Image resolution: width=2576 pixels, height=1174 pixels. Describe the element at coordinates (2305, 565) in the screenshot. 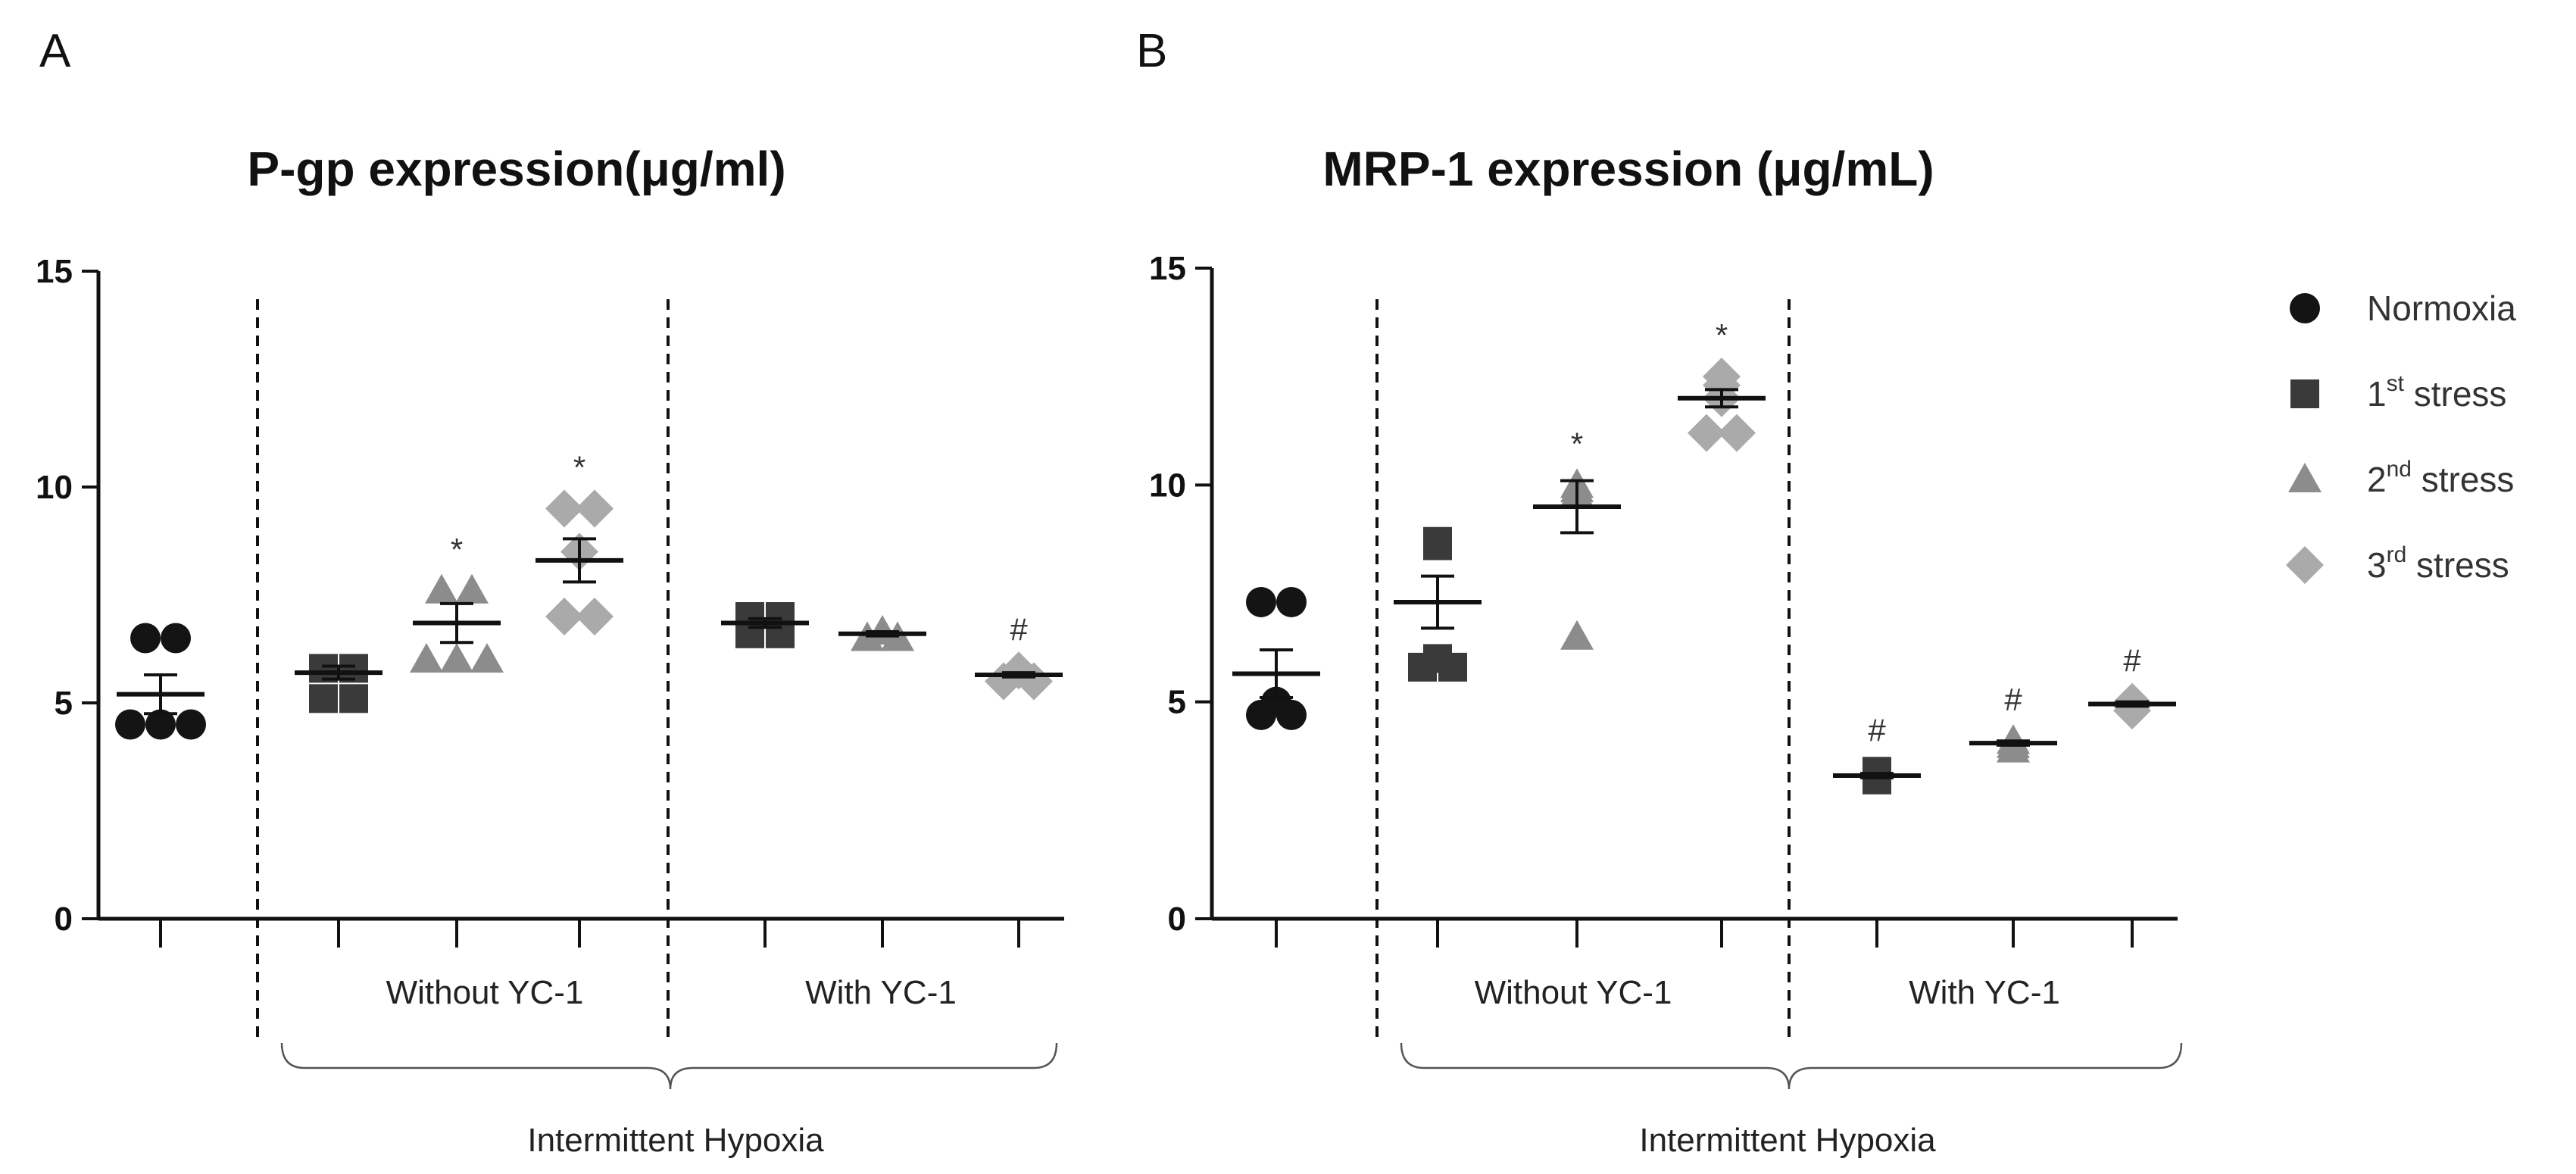

I see `legend-marker-s3` at that location.